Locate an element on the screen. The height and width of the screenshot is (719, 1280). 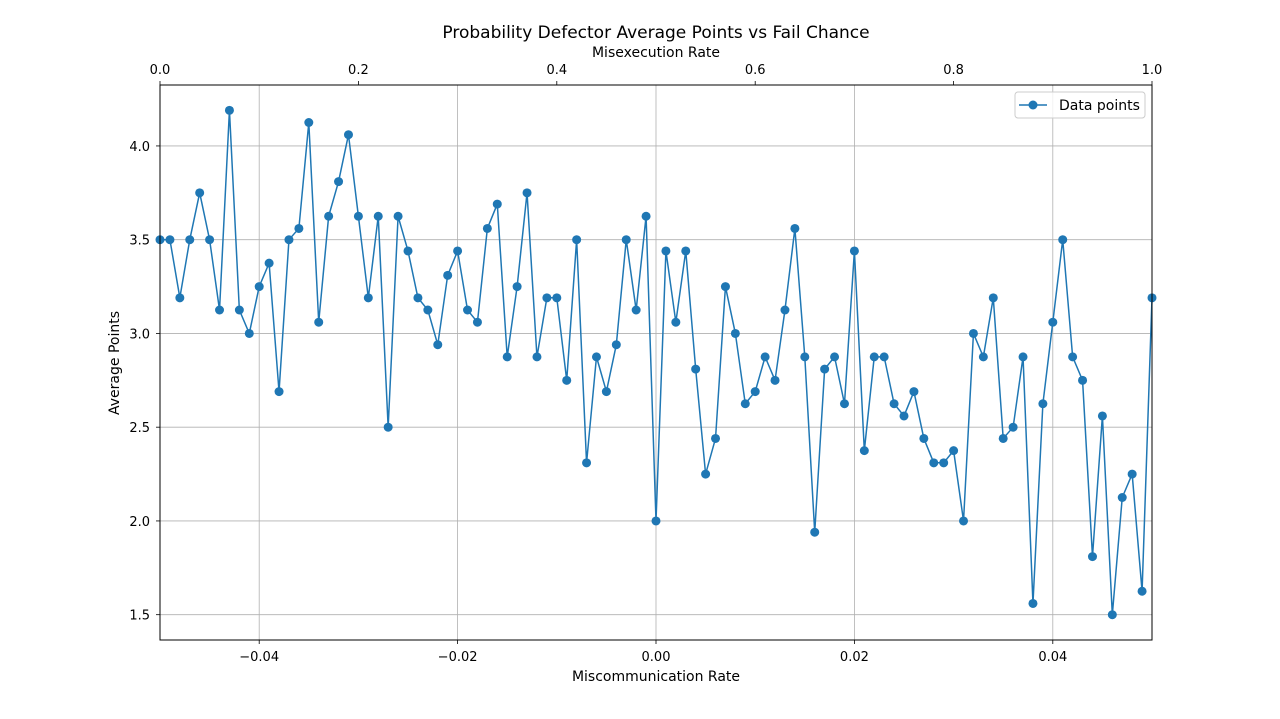
legend-marker is located at coordinates (1033, 105).